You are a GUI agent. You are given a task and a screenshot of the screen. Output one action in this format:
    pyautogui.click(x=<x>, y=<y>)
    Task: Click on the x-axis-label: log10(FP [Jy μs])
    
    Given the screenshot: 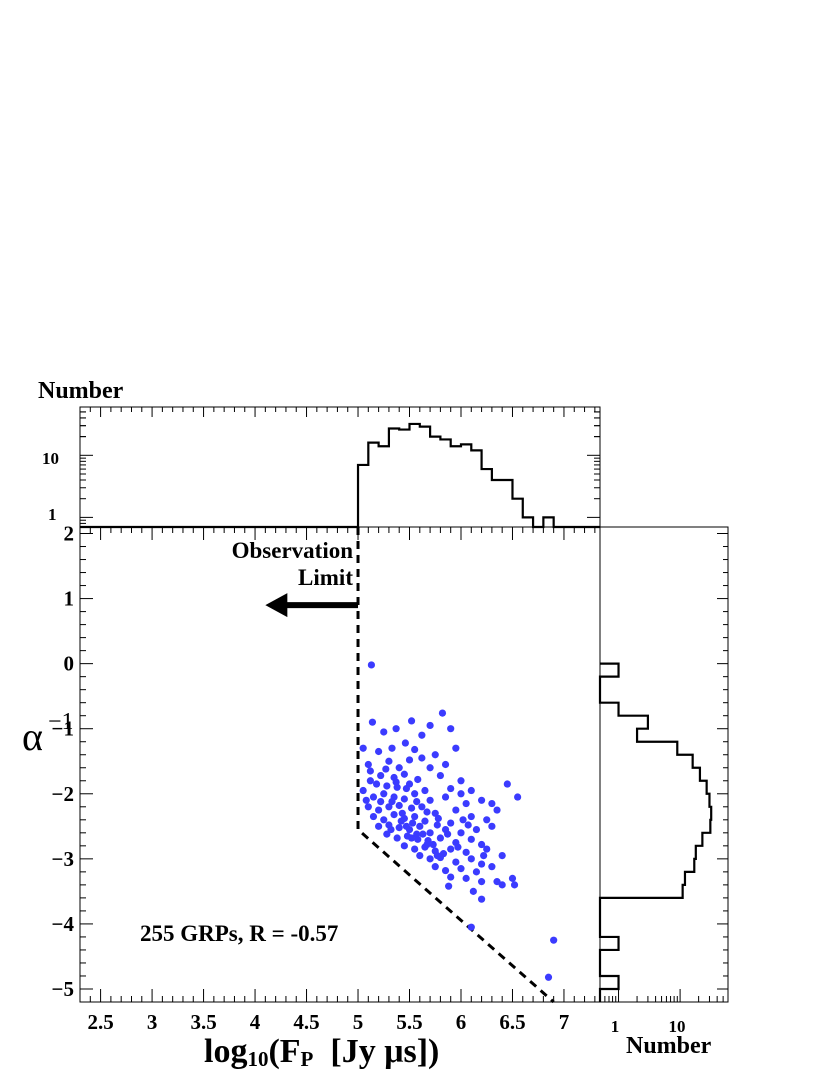 What is the action you would take?
    pyautogui.click(x=321, y=1052)
    